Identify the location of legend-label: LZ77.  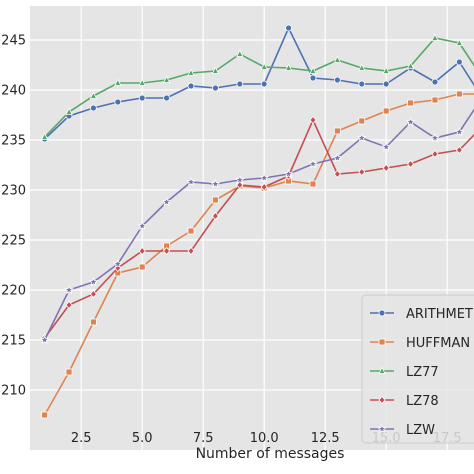
(422, 372).